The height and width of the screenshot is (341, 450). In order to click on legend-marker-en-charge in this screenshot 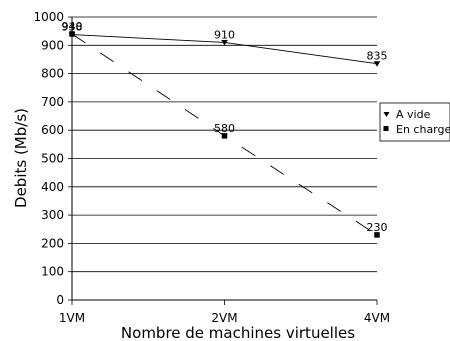, I will do `click(386, 128)`.